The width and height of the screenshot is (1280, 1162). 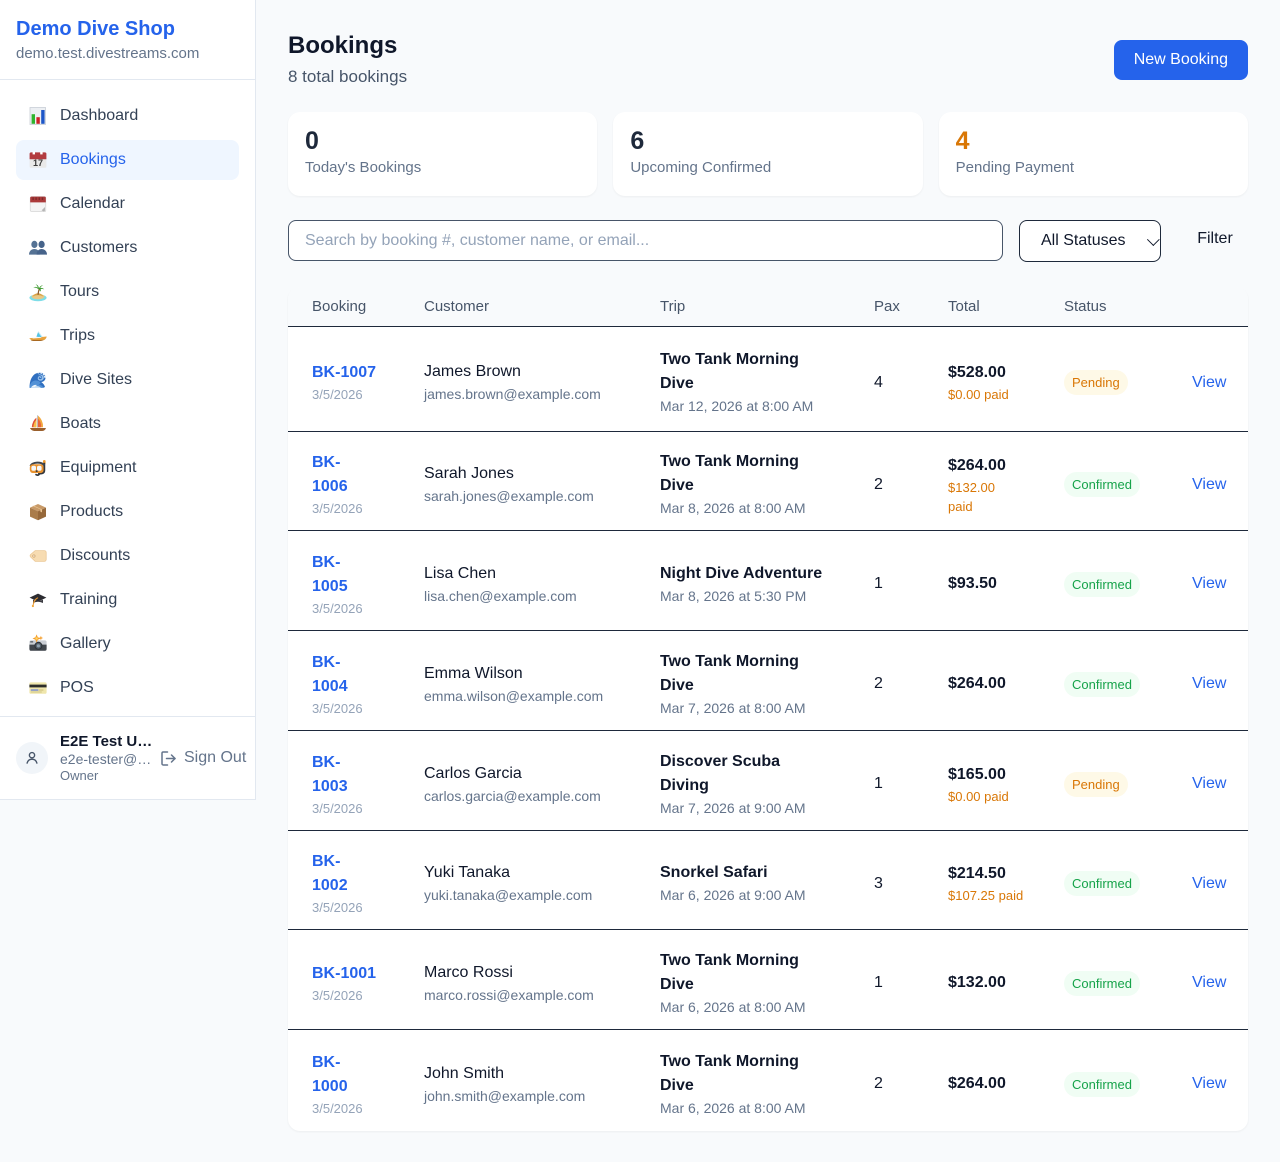 What do you see at coordinates (38, 163) in the screenshot?
I see `svg-text: 17` at bounding box center [38, 163].